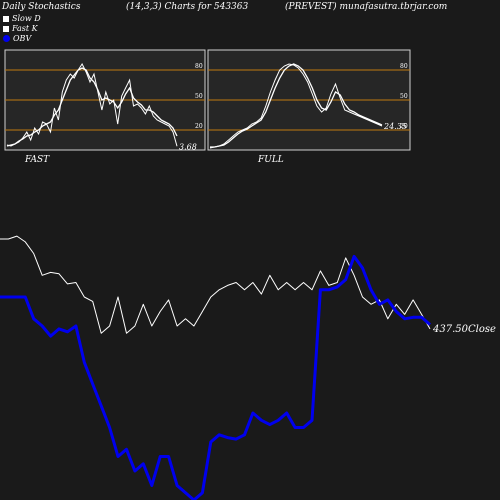 The width and height of the screenshot is (500, 500). Describe the element at coordinates (41, 7) in the screenshot. I see `chart-header-left: Daily Stochastics` at that location.